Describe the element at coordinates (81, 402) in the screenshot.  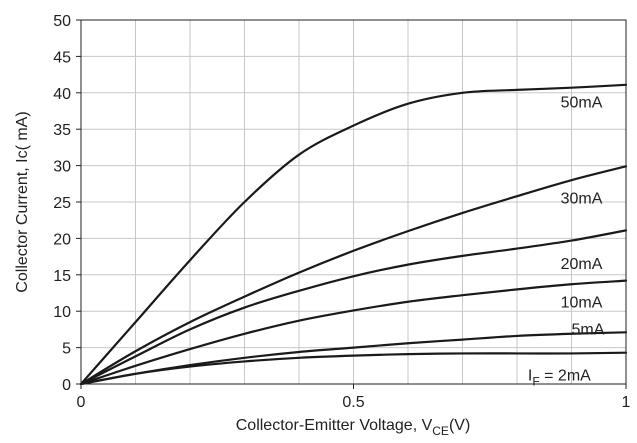
I see `x-tick-label: 0` at that location.